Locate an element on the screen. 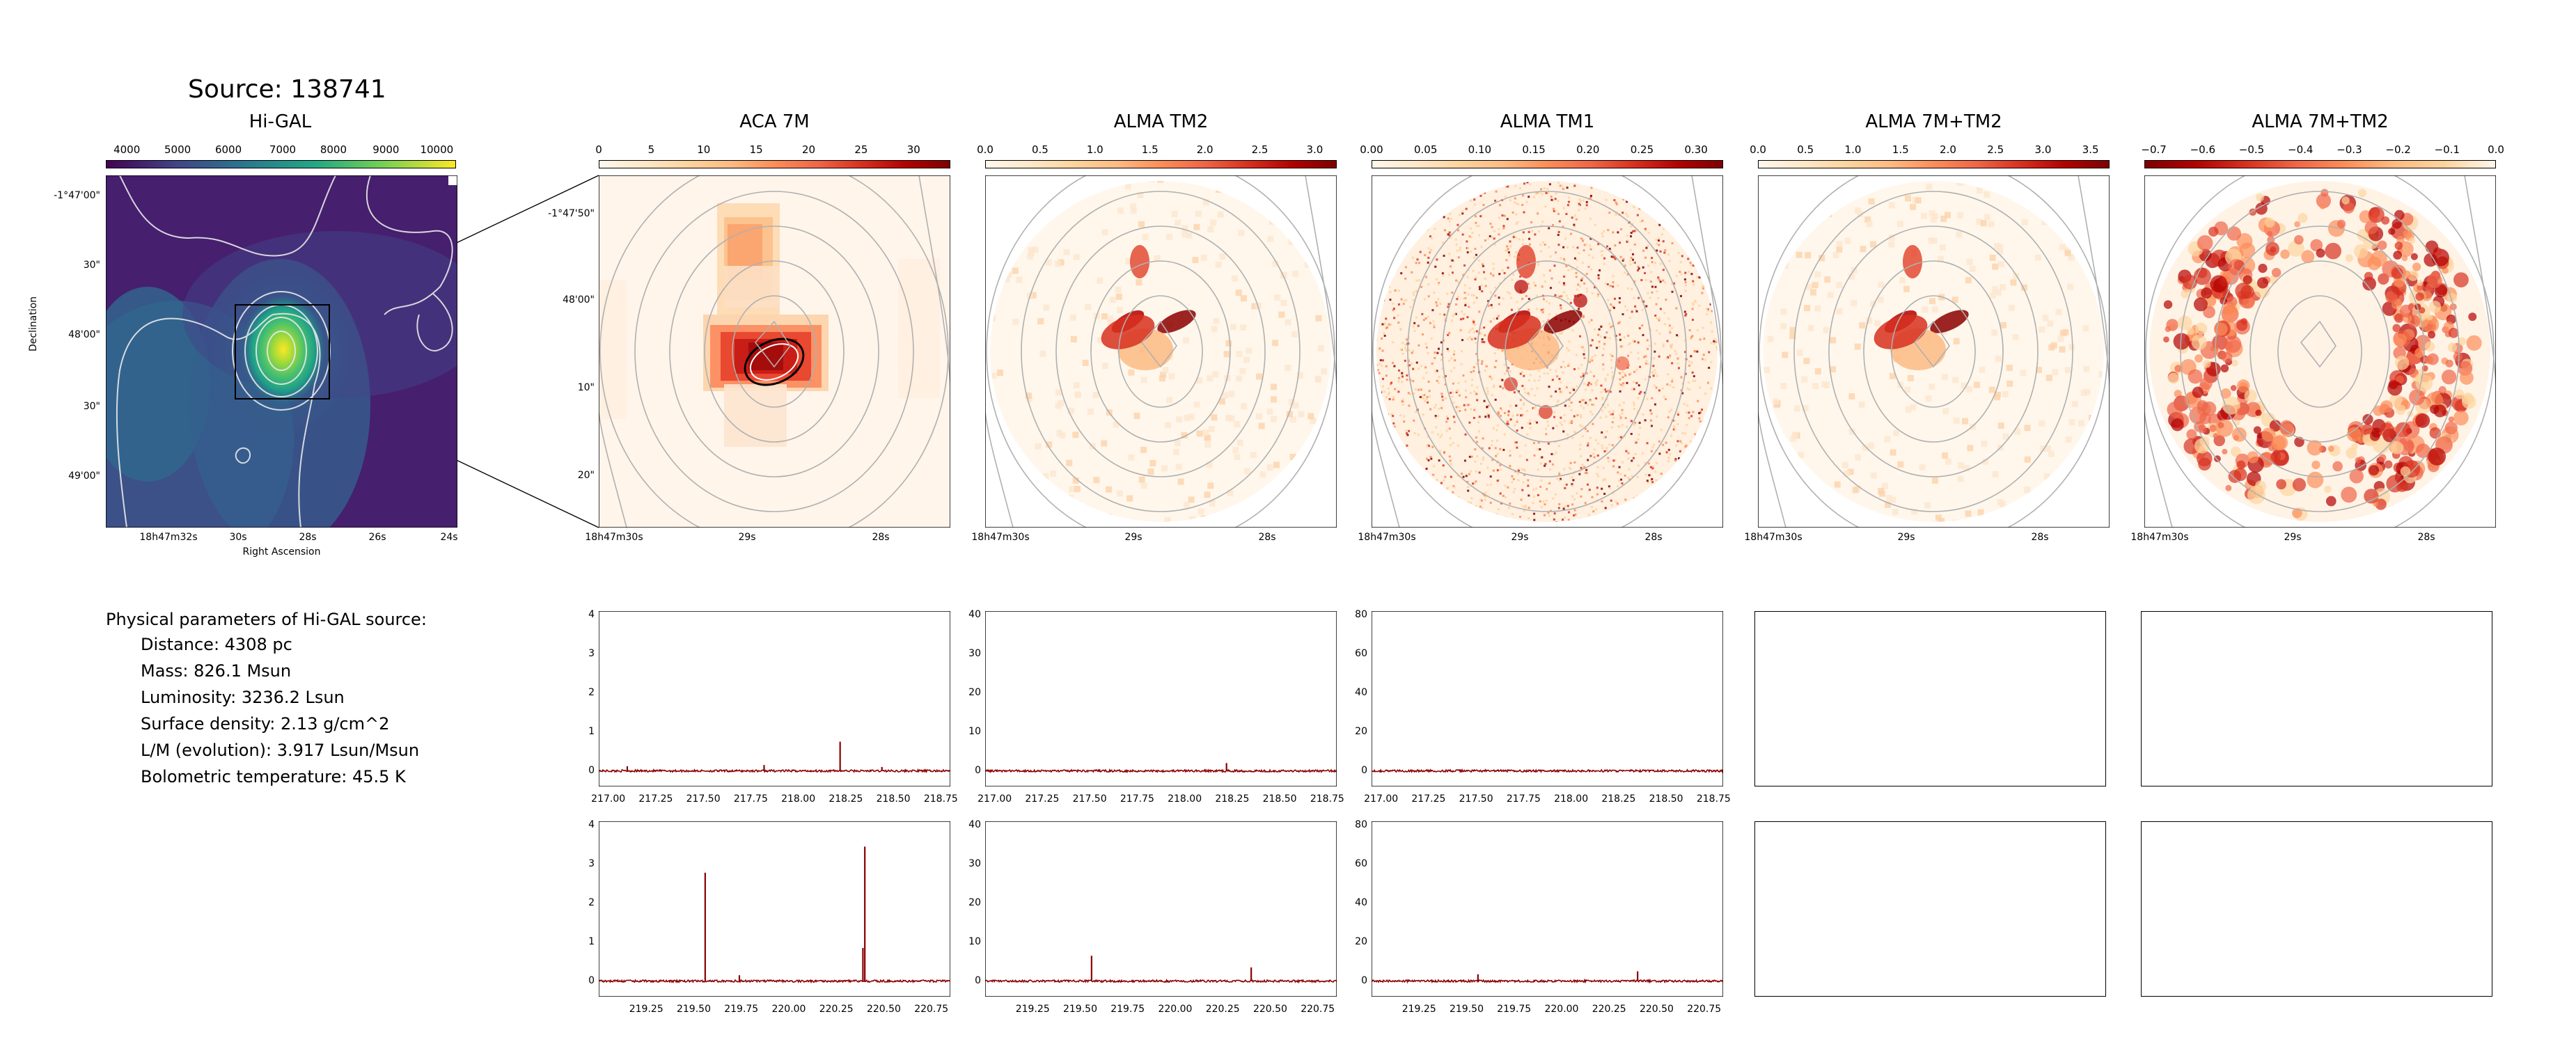 The height and width of the screenshot is (1044, 2576). physical-bolometric-temperature: Bolometric temperature: 45.5 K is located at coordinates (273, 776).